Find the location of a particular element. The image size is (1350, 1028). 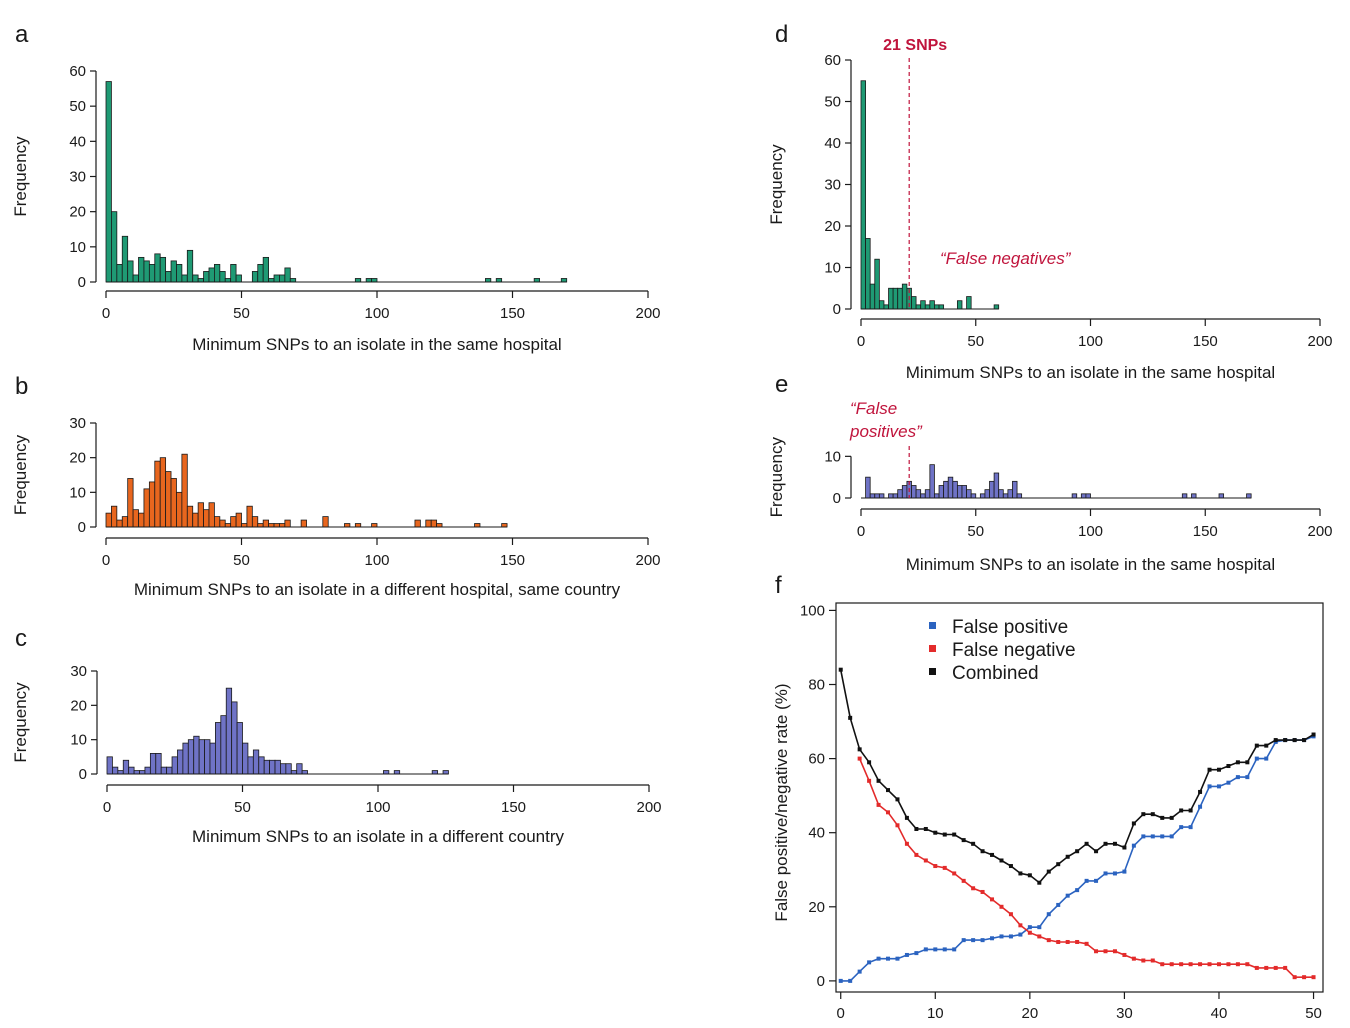

y-tick-label-f-5: 100 is located at coordinates (812, 610).